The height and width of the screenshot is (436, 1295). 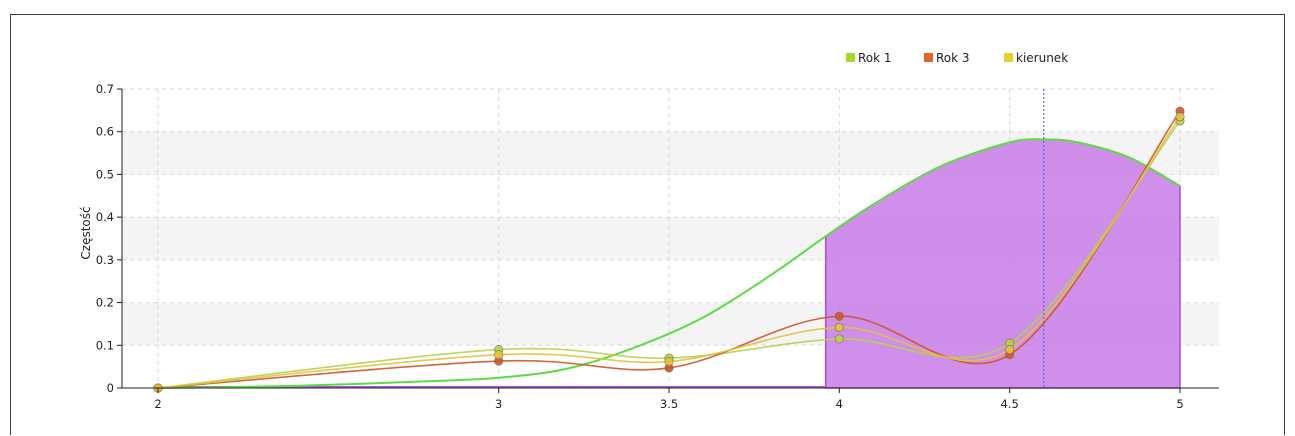 I want to click on x-tick-label: 3, so click(x=498, y=404).